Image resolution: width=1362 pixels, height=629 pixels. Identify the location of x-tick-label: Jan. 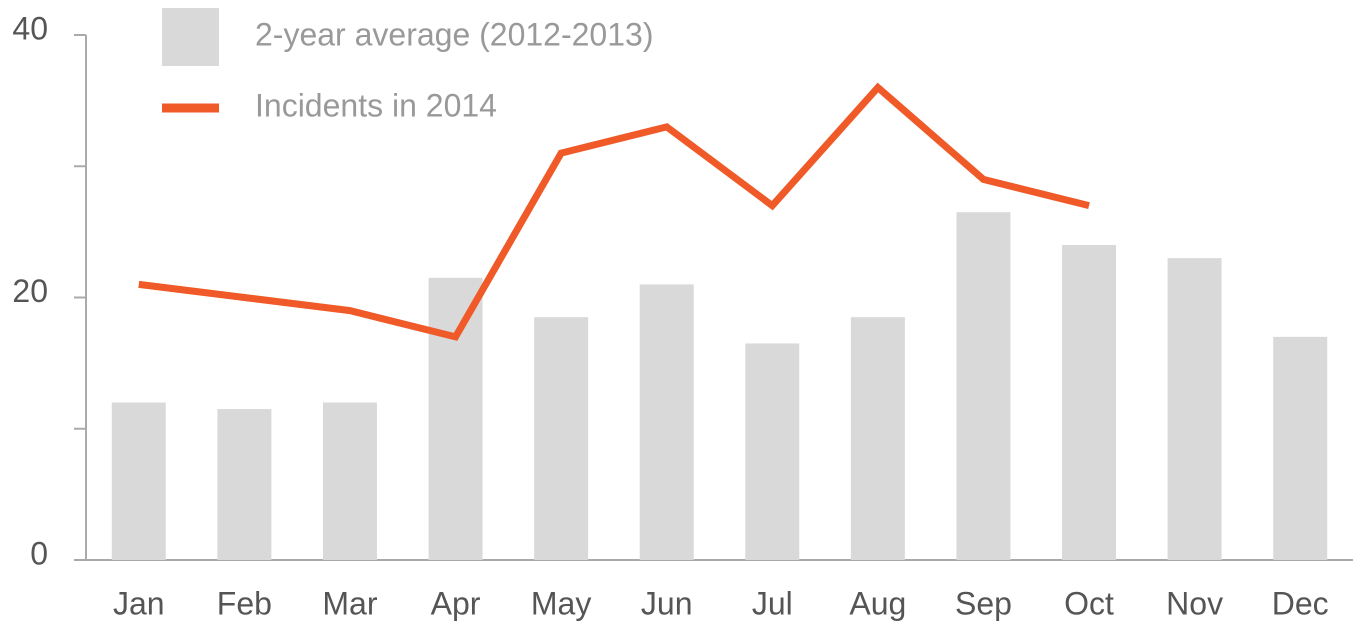
(139, 603).